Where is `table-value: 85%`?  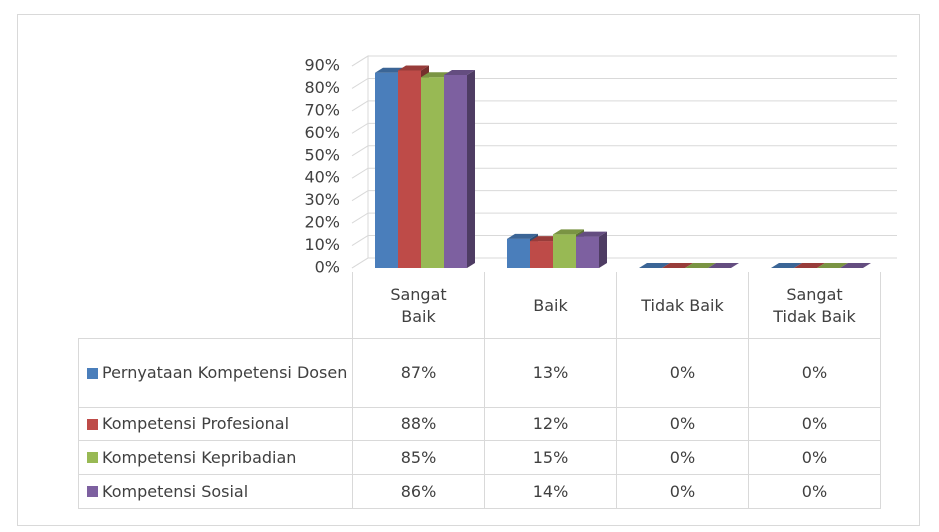
table-value: 85% is located at coordinates (418, 457).